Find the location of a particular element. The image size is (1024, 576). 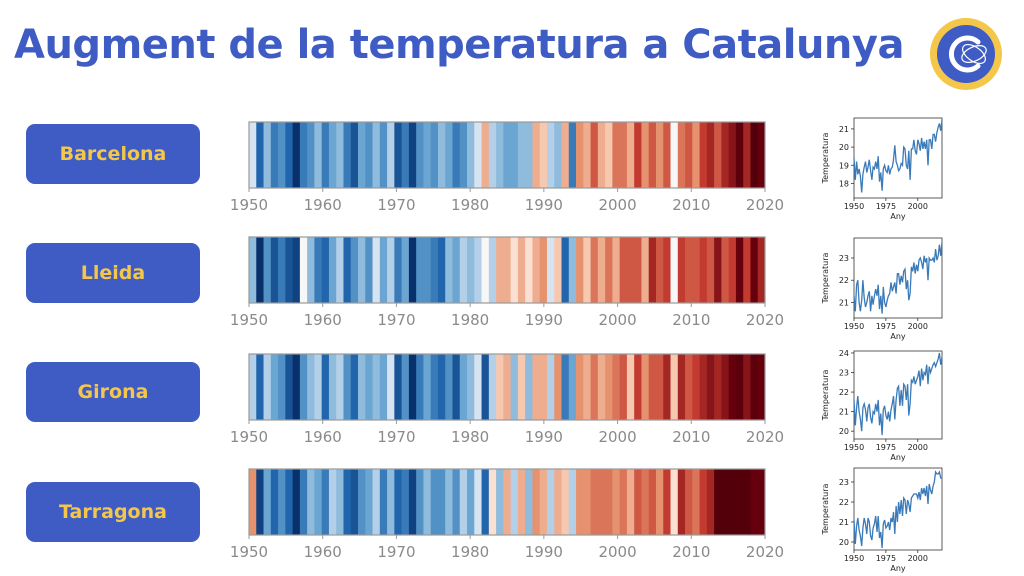

city-button-tarragona: Tarragona is located at coordinates (113, 512).